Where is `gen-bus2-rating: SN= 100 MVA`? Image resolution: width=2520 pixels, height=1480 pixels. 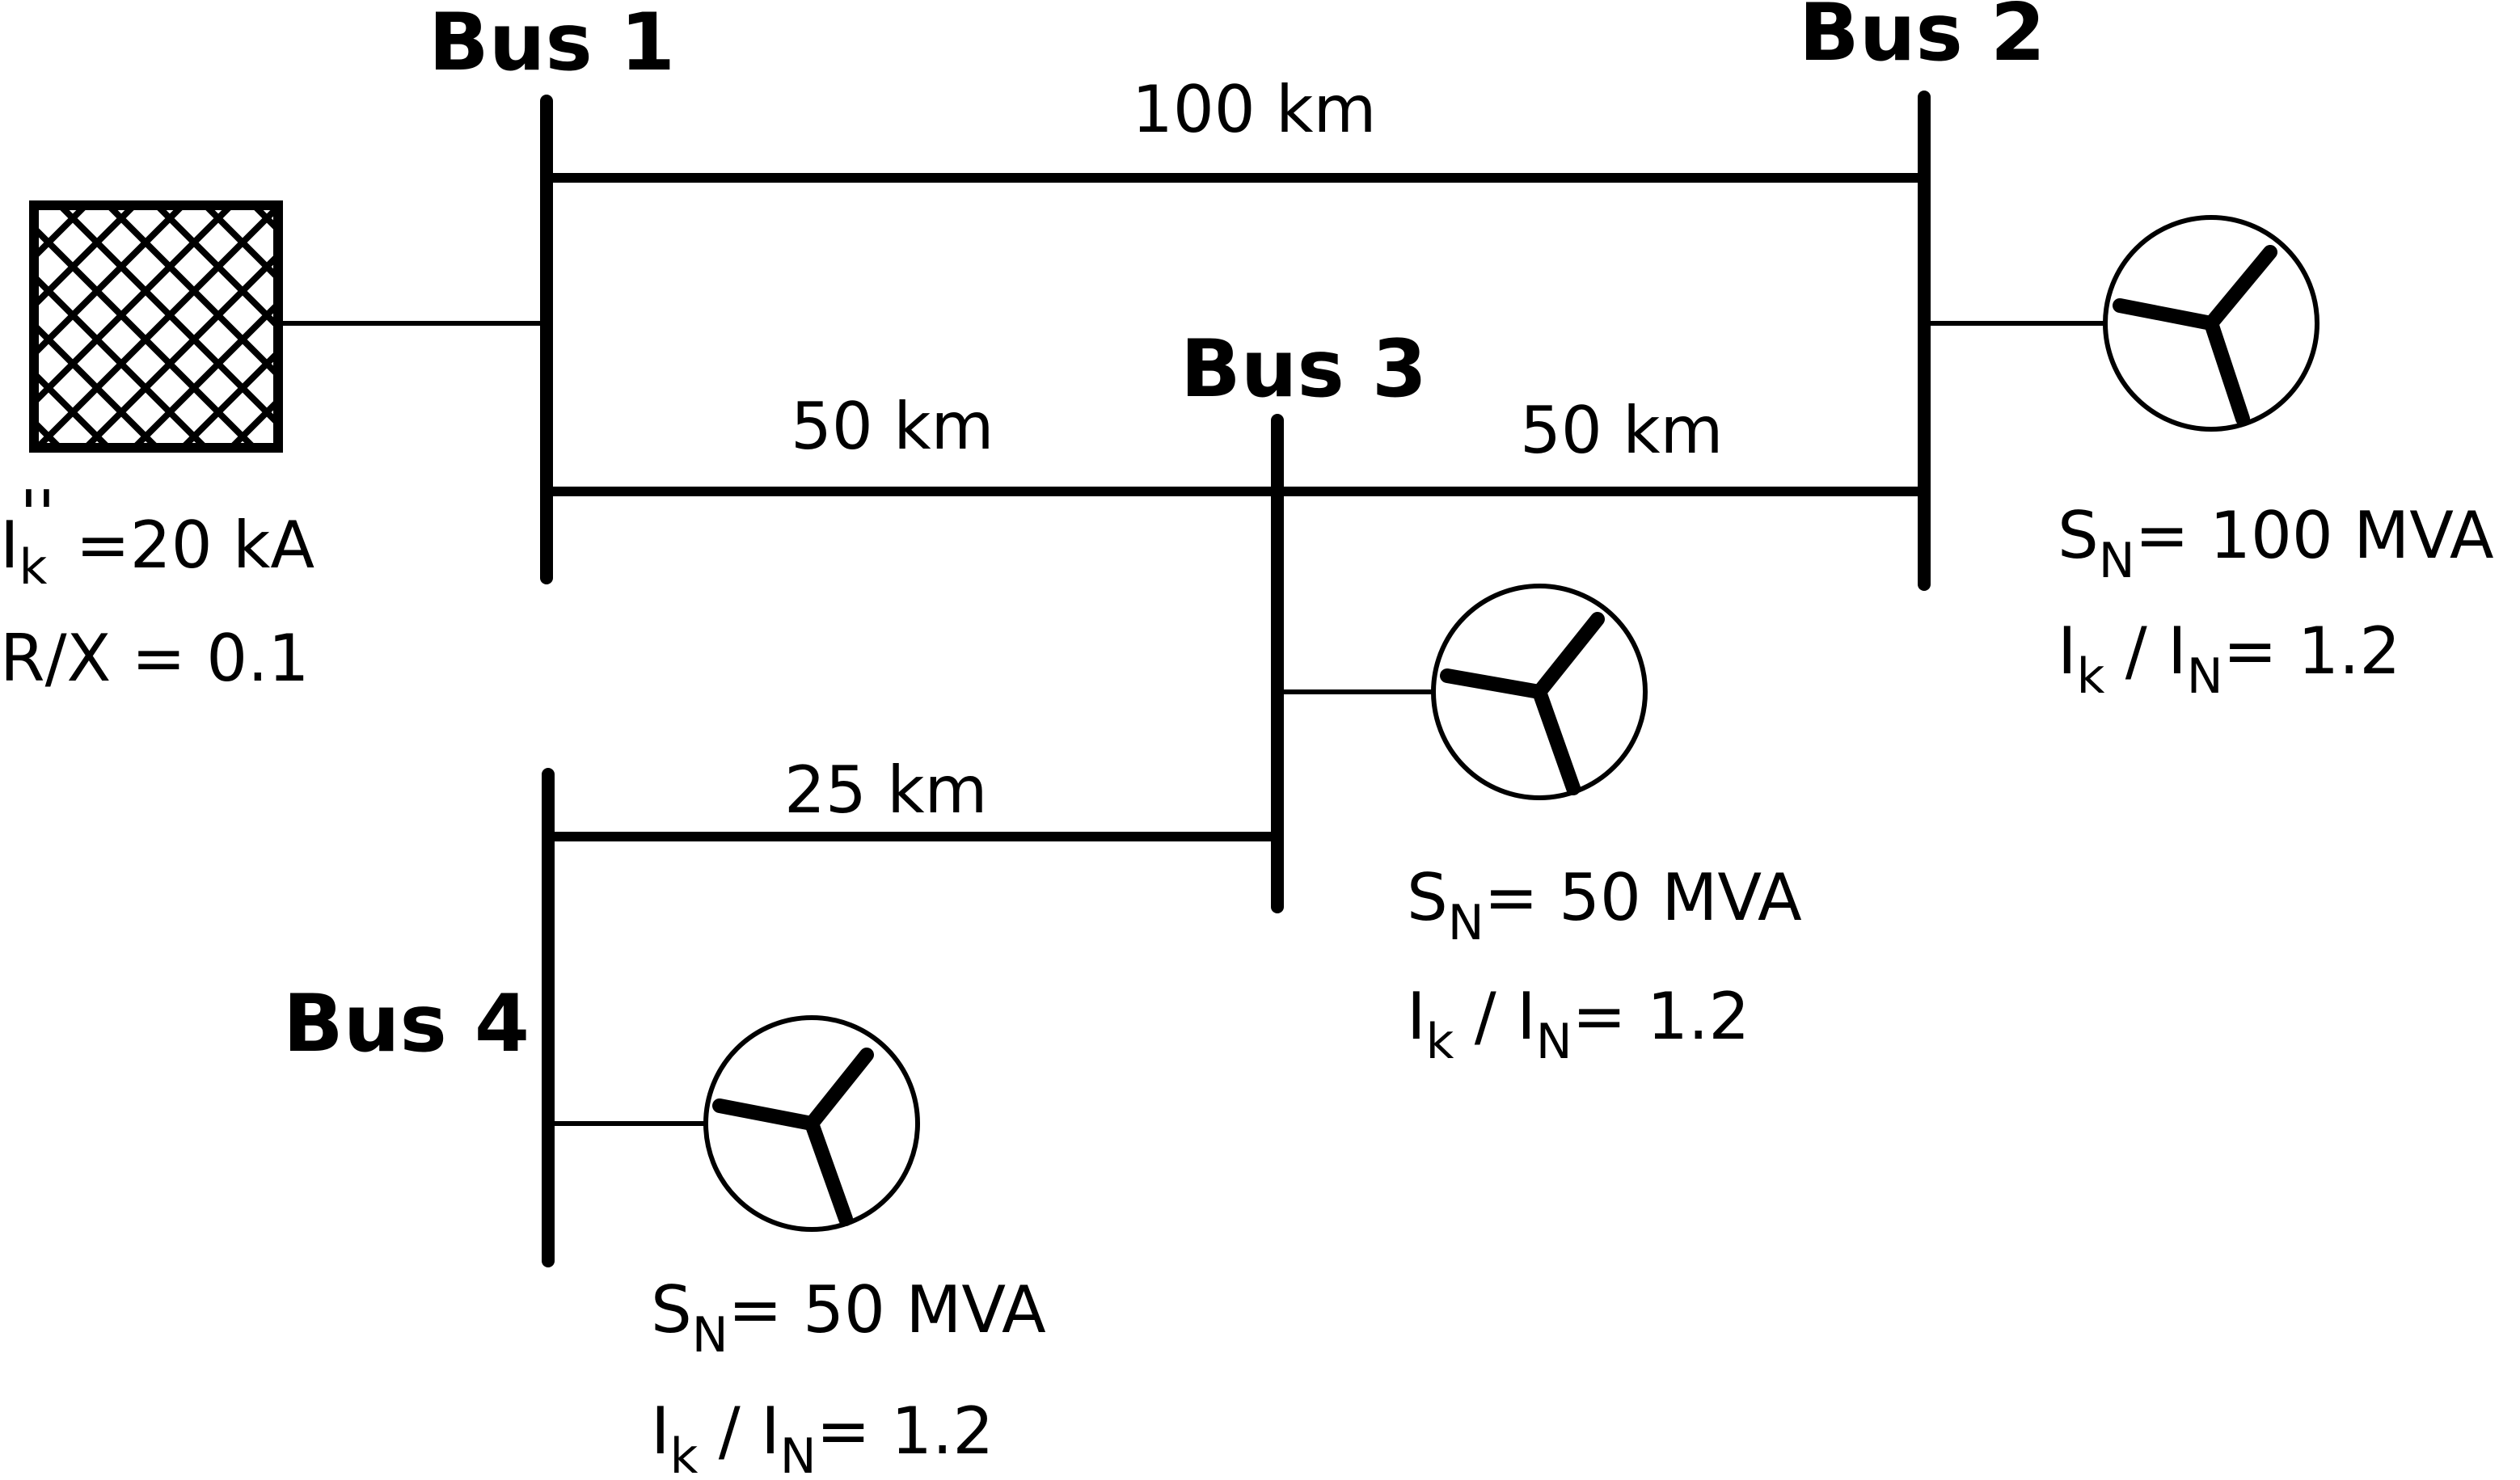 gen-bus2-rating: SN= 100 MVA is located at coordinates (2276, 543).